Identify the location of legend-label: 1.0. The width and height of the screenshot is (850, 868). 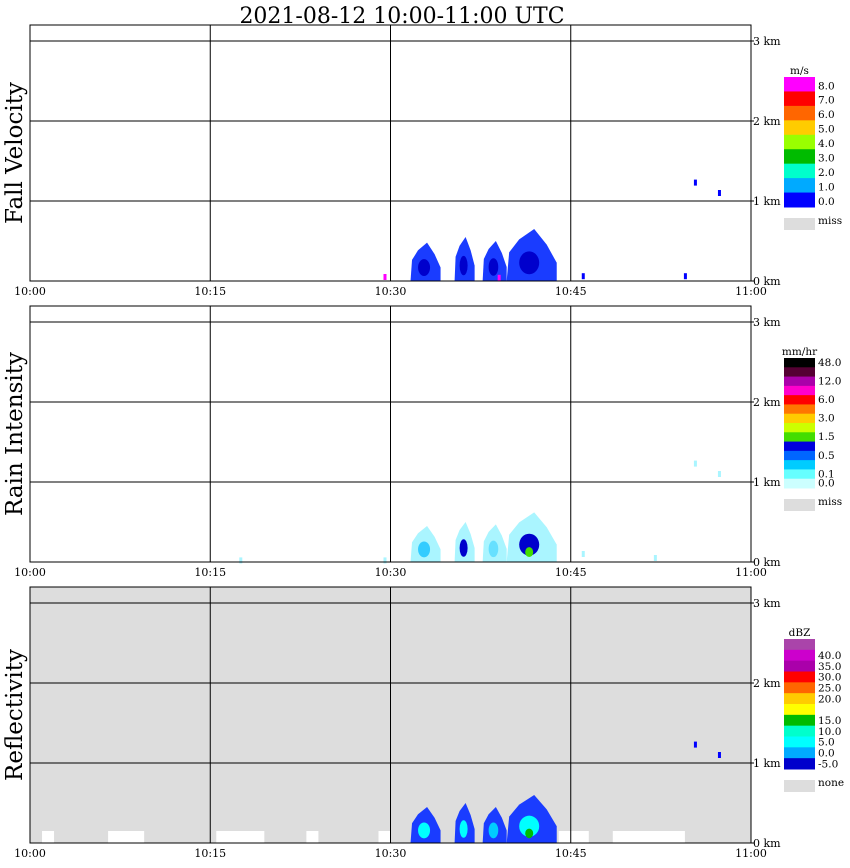
(826, 187).